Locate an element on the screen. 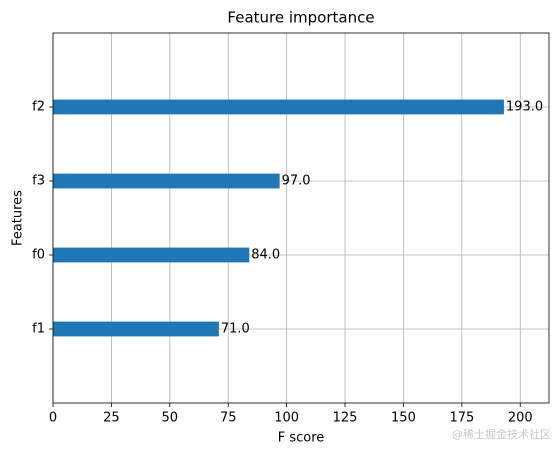 This screenshot has height=455, width=559. x-tick-label: 200 is located at coordinates (520, 418).